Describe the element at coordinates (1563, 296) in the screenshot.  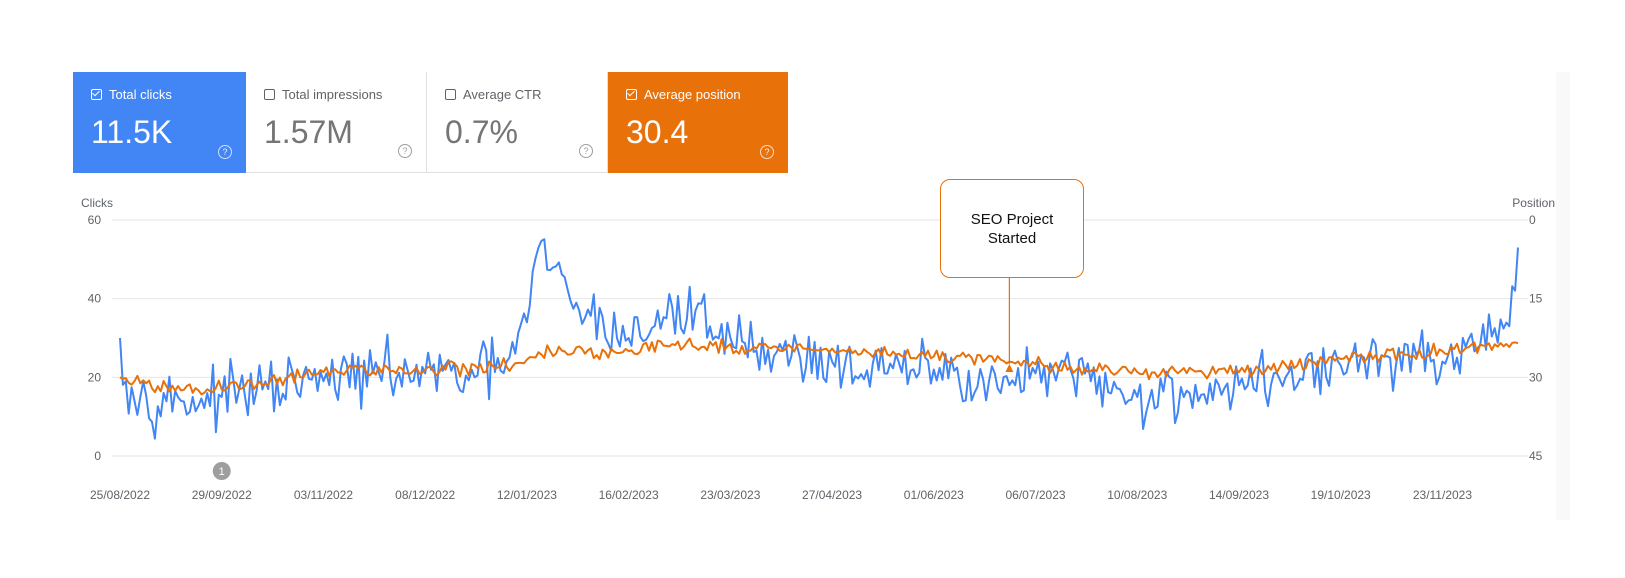
I see `side-panel-strip` at that location.